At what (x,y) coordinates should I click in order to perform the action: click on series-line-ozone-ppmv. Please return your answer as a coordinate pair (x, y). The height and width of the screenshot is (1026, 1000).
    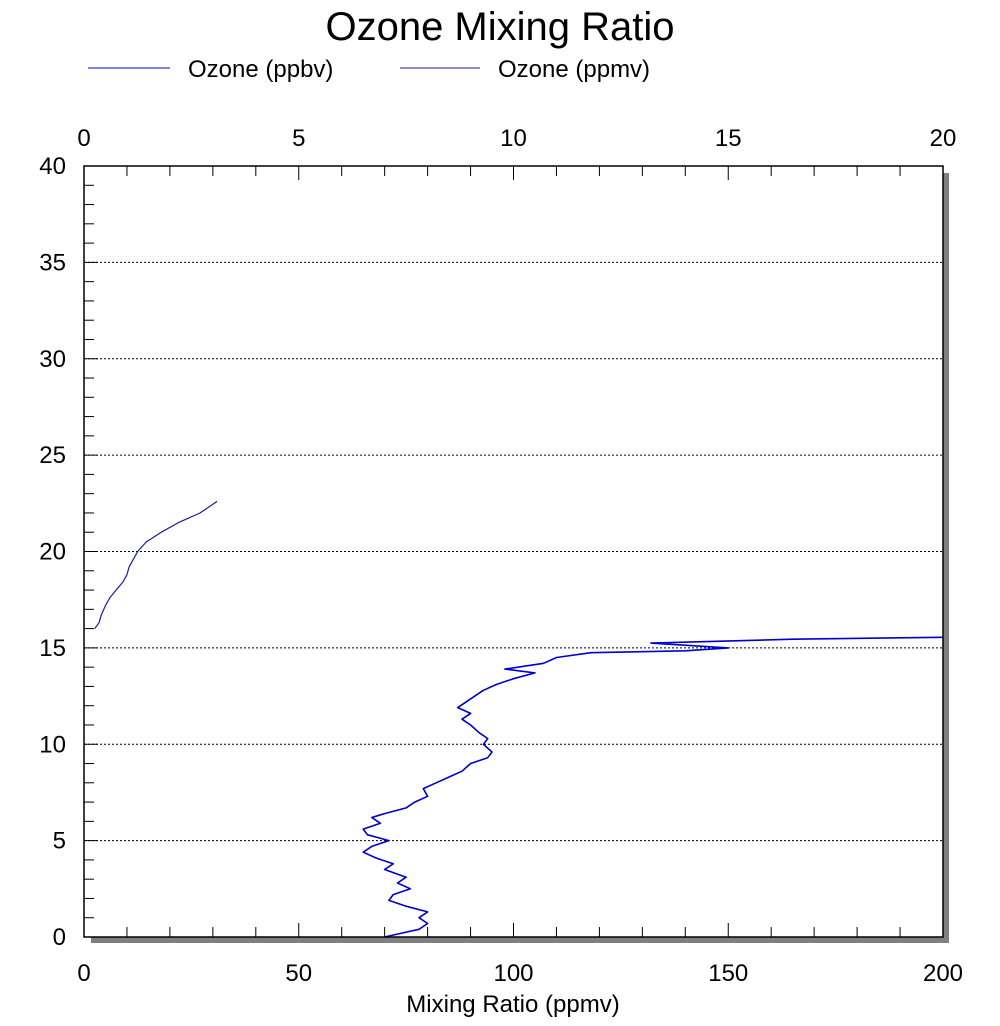
    Looking at the image, I should click on (156, 564).